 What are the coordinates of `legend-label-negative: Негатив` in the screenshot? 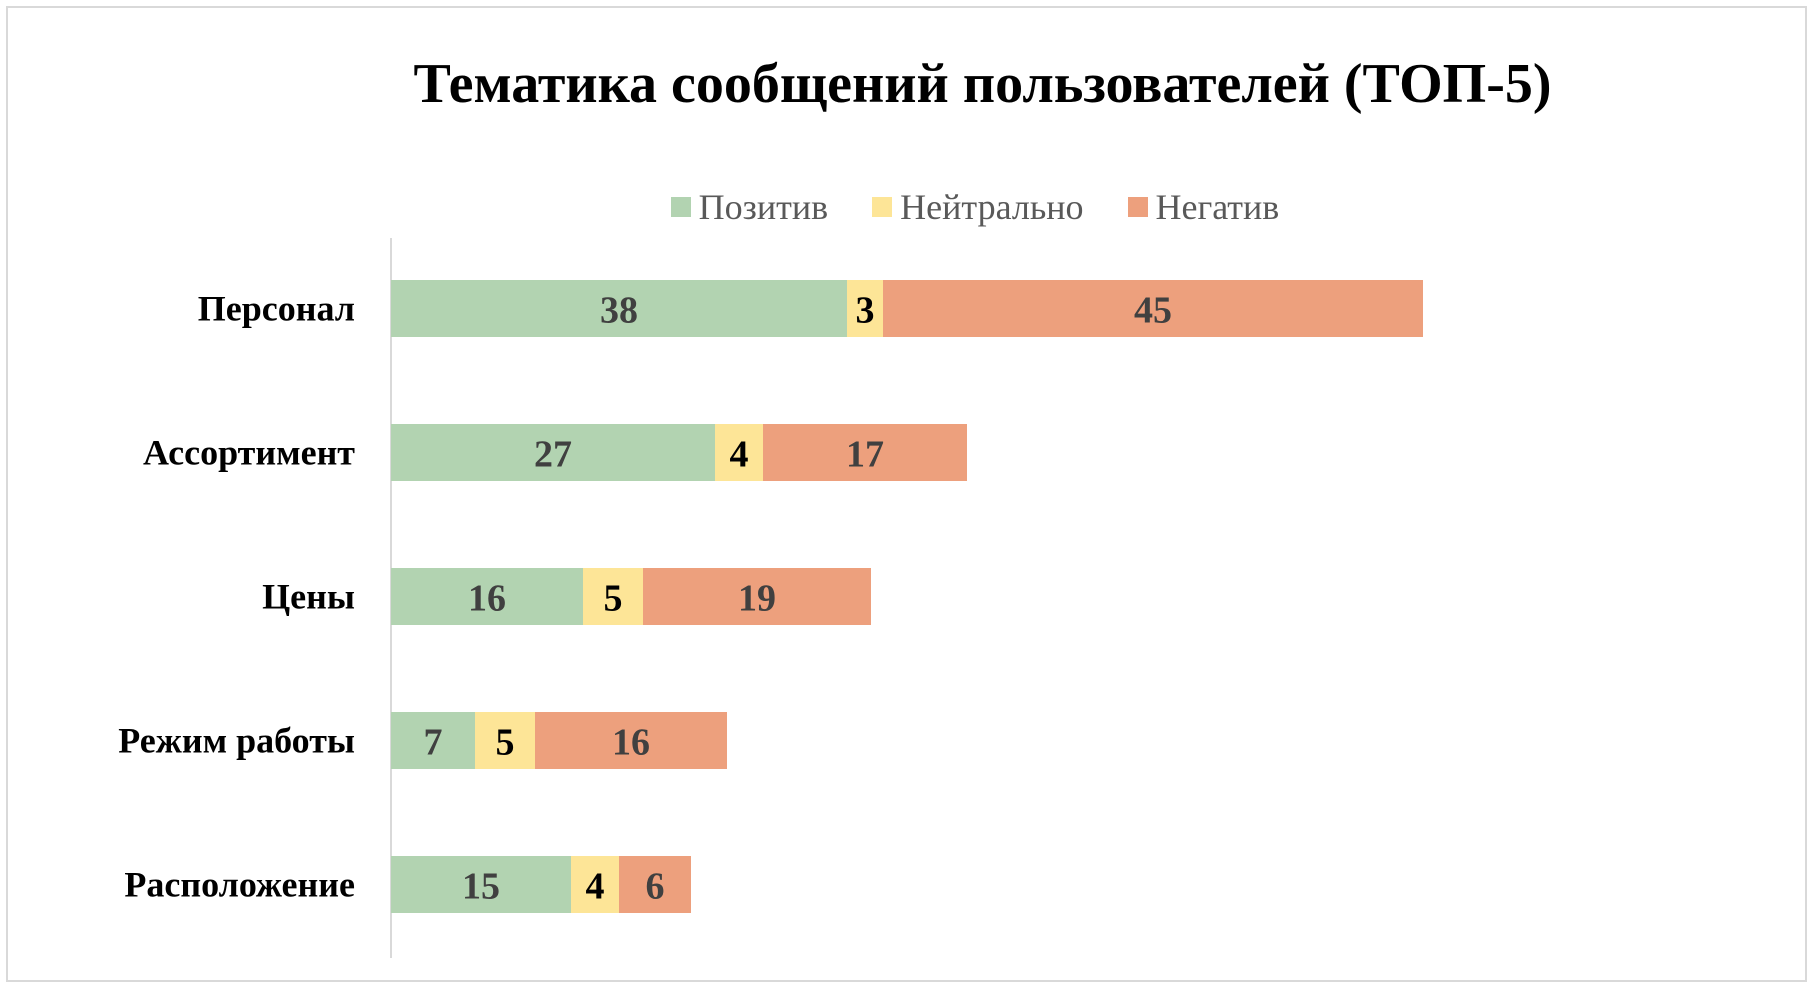 It's located at (1217, 207).